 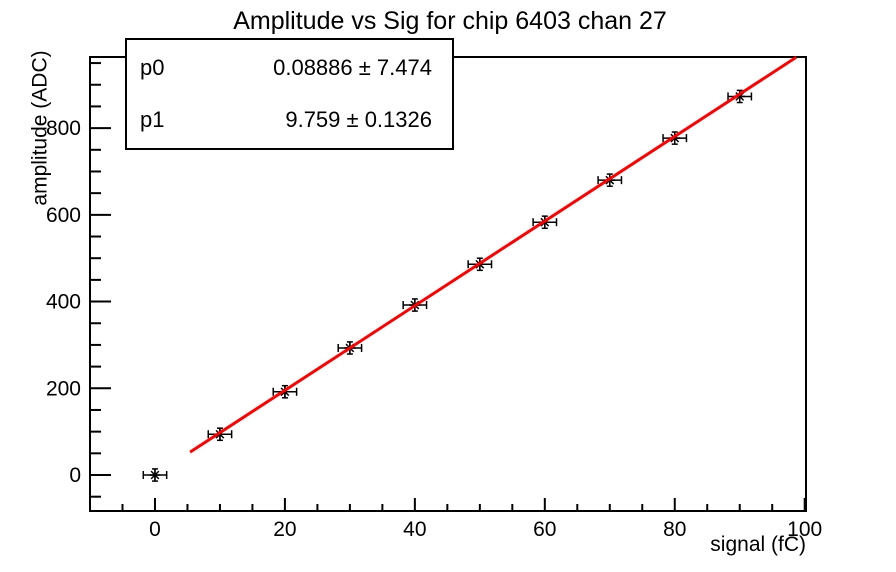 What do you see at coordinates (352, 67) in the screenshot?
I see `fit-param-p0-value: 0.08886 ± 7.474` at bounding box center [352, 67].